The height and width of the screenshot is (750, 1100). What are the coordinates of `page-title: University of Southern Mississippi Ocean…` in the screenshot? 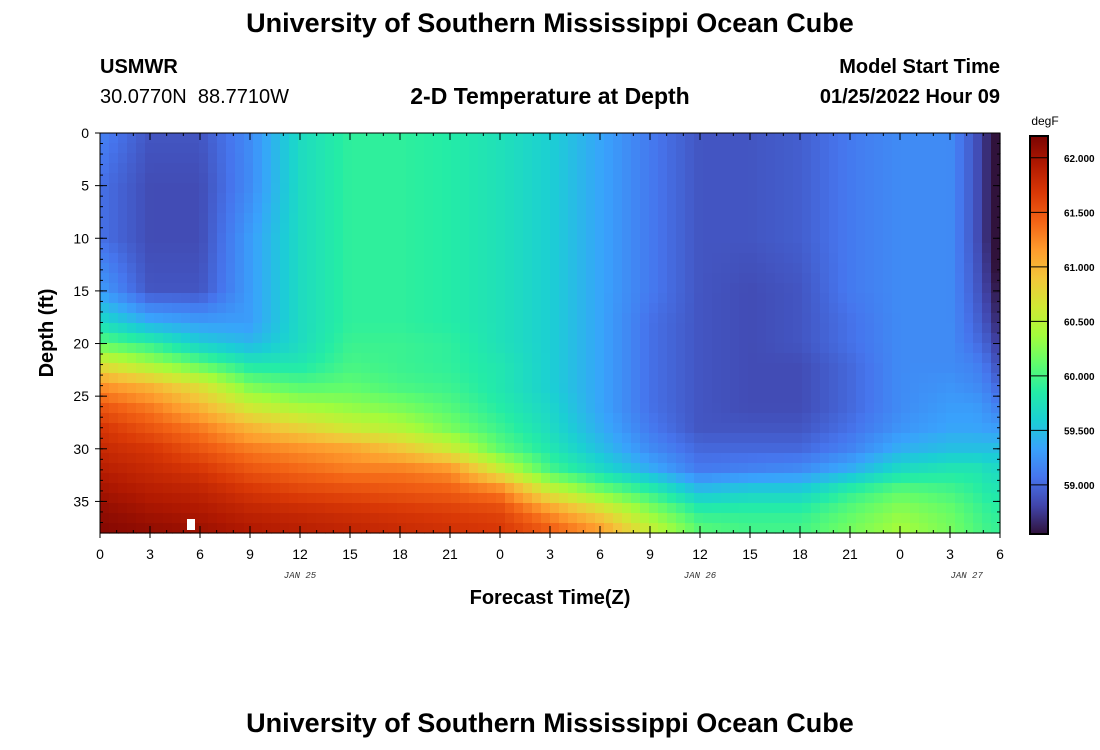 It's located at (550, 23).